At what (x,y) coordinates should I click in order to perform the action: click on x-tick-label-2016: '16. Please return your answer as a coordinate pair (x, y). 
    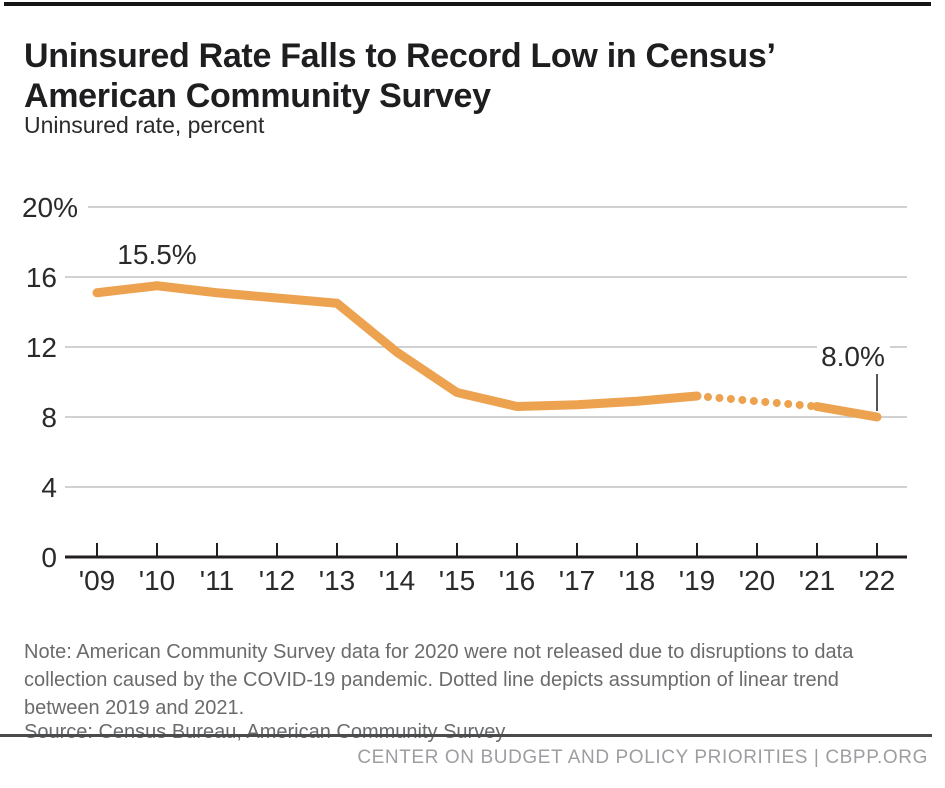
    Looking at the image, I should click on (517, 580).